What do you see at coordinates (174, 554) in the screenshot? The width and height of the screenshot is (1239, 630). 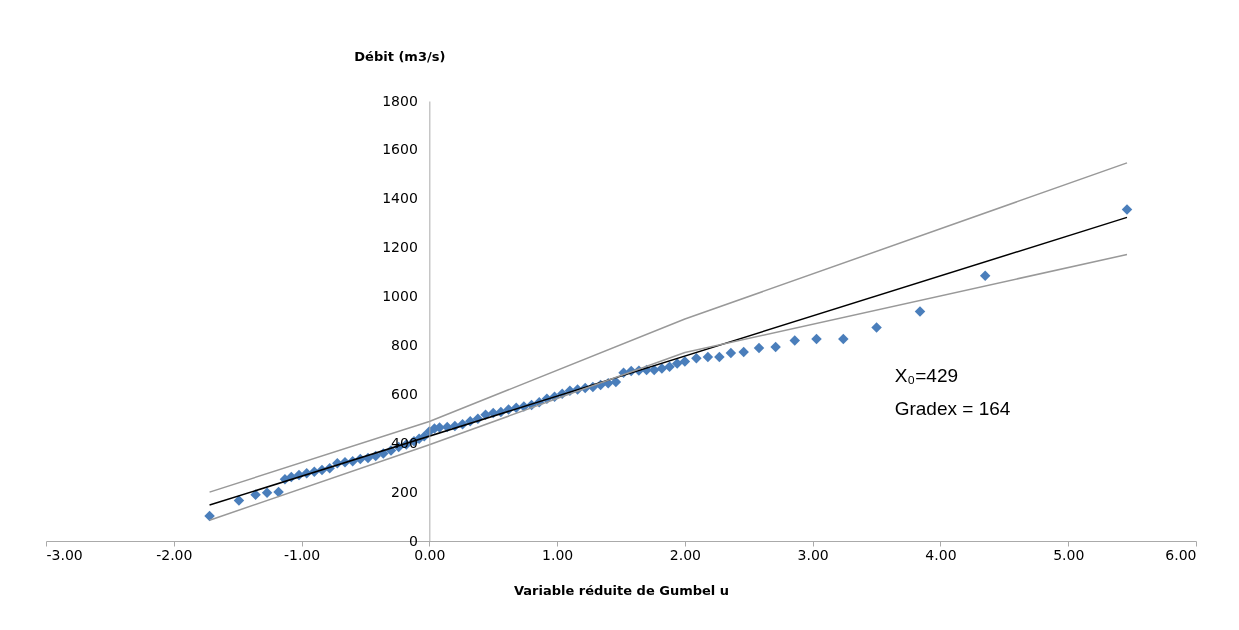 I see `x-tick-label: -2.00` at bounding box center [174, 554].